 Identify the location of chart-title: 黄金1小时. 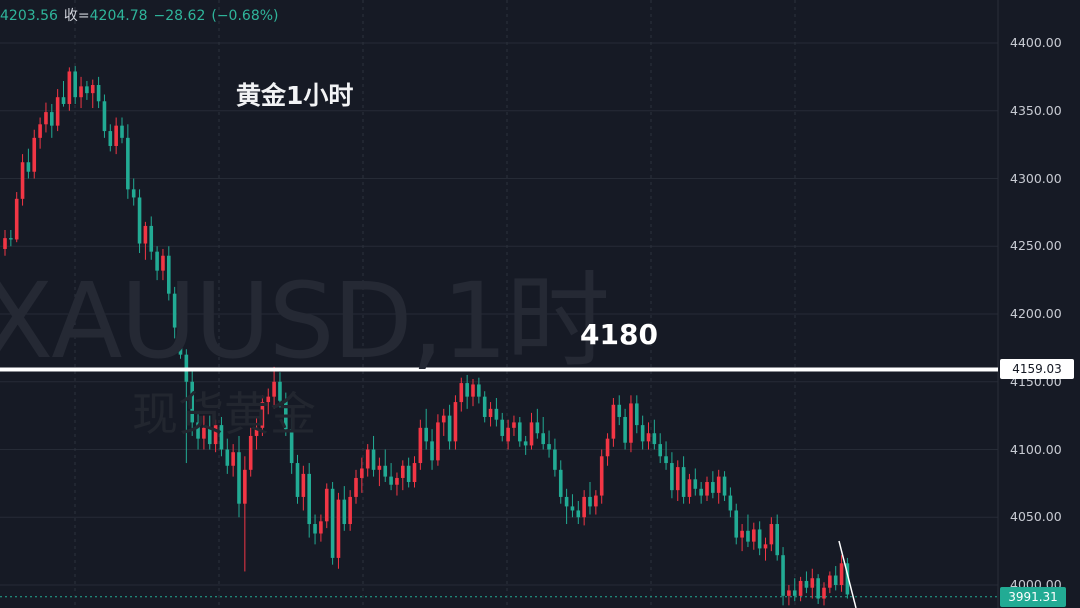
(295, 95).